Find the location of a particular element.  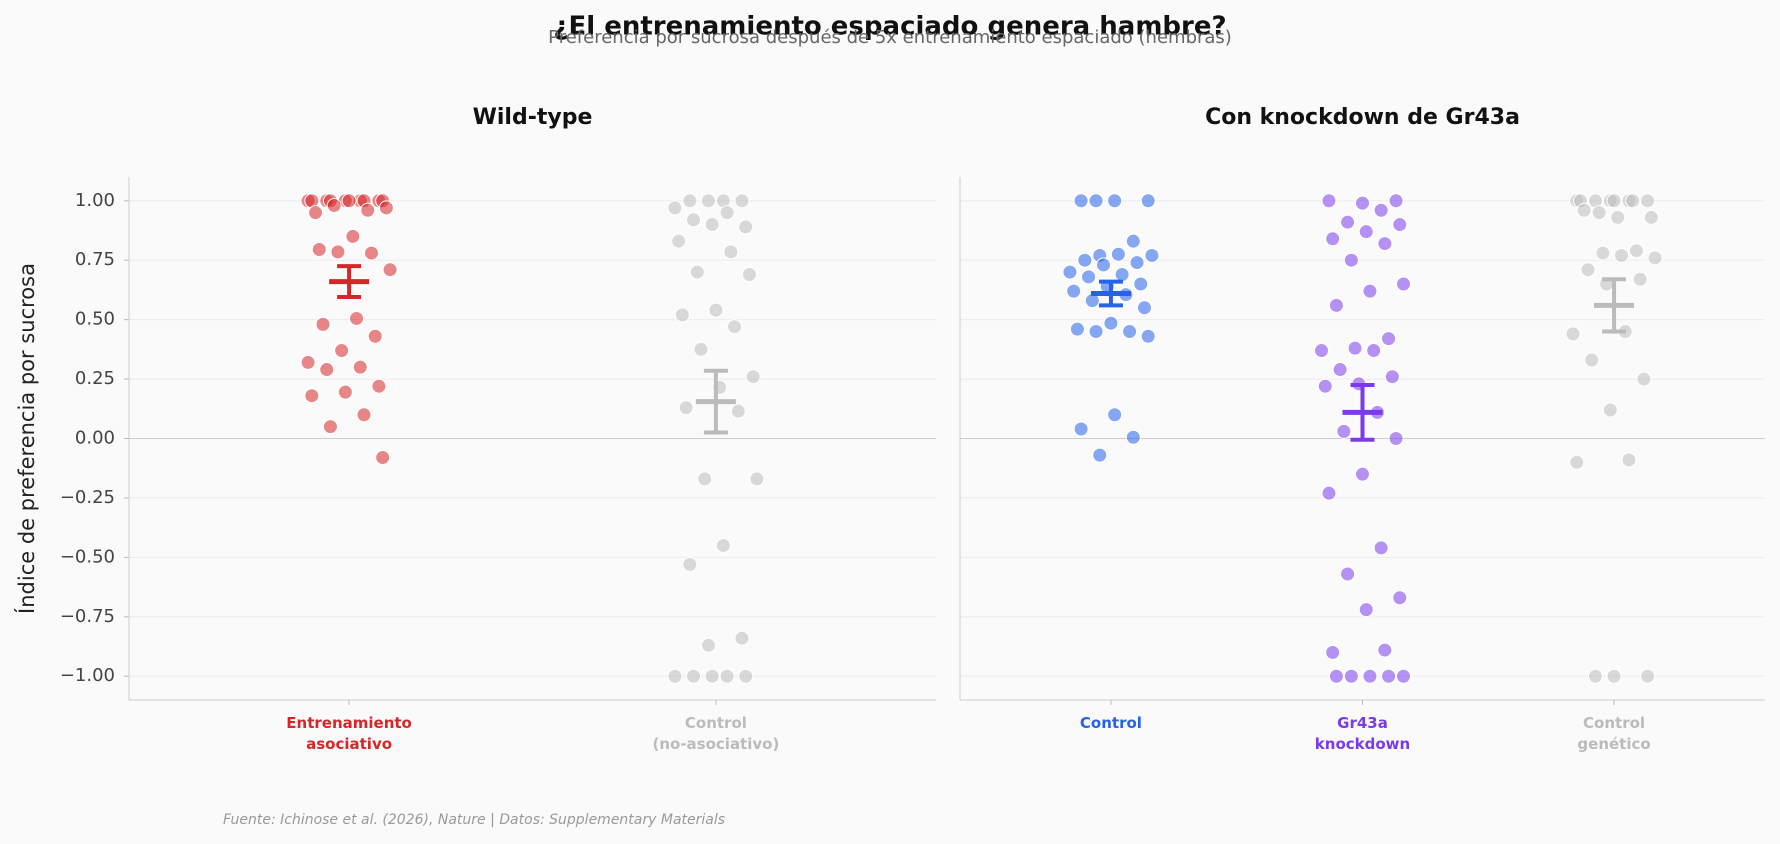

x-tick-label: Control (no-asociativo) is located at coordinates (716, 733).